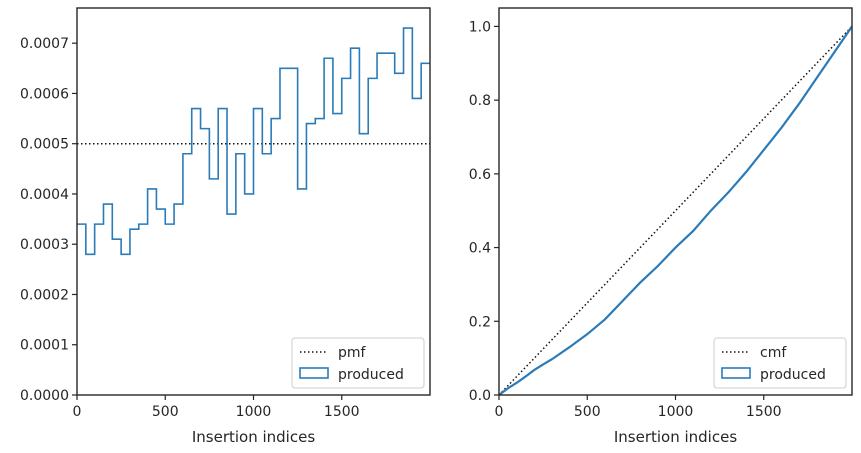 Image resolution: width=861 pixels, height=453 pixels. What do you see at coordinates (480, 396) in the screenshot?
I see `y-tick-label: 0.0` at bounding box center [480, 396].